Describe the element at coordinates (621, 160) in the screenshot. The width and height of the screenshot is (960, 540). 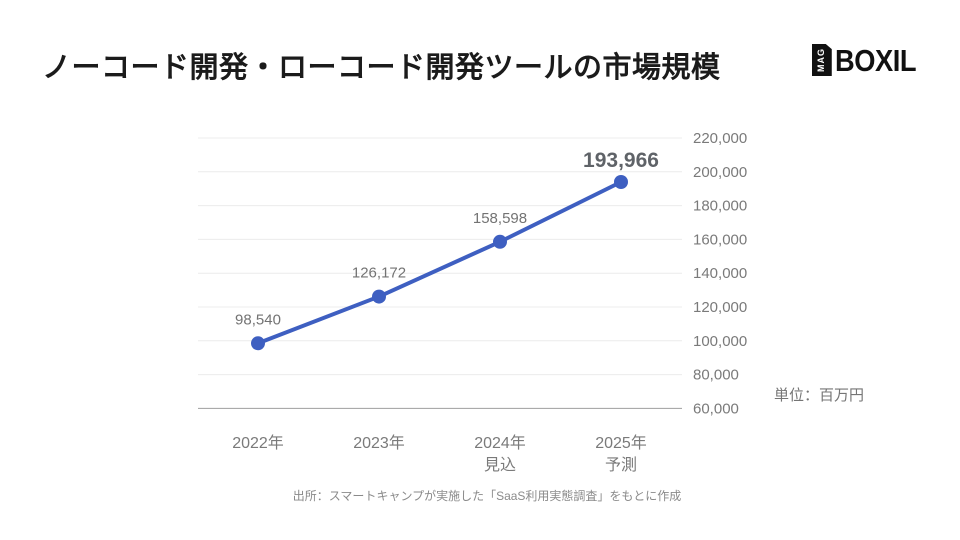
I see `data-label: 193,966` at that location.